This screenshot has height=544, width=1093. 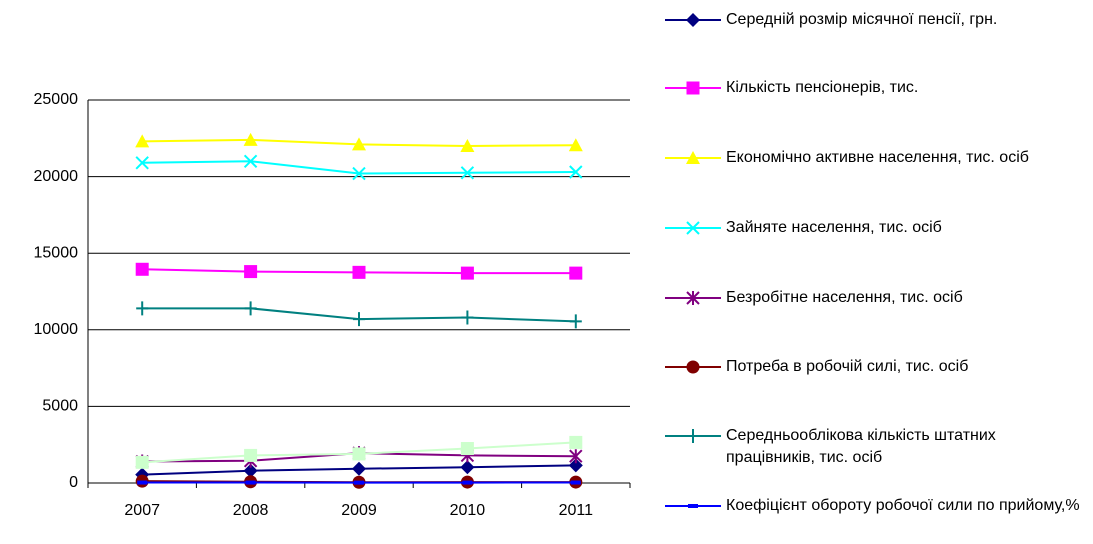 What do you see at coordinates (862, 19) in the screenshot?
I see `legend-label: Середній розмір місячної пенсії, грн.` at bounding box center [862, 19].